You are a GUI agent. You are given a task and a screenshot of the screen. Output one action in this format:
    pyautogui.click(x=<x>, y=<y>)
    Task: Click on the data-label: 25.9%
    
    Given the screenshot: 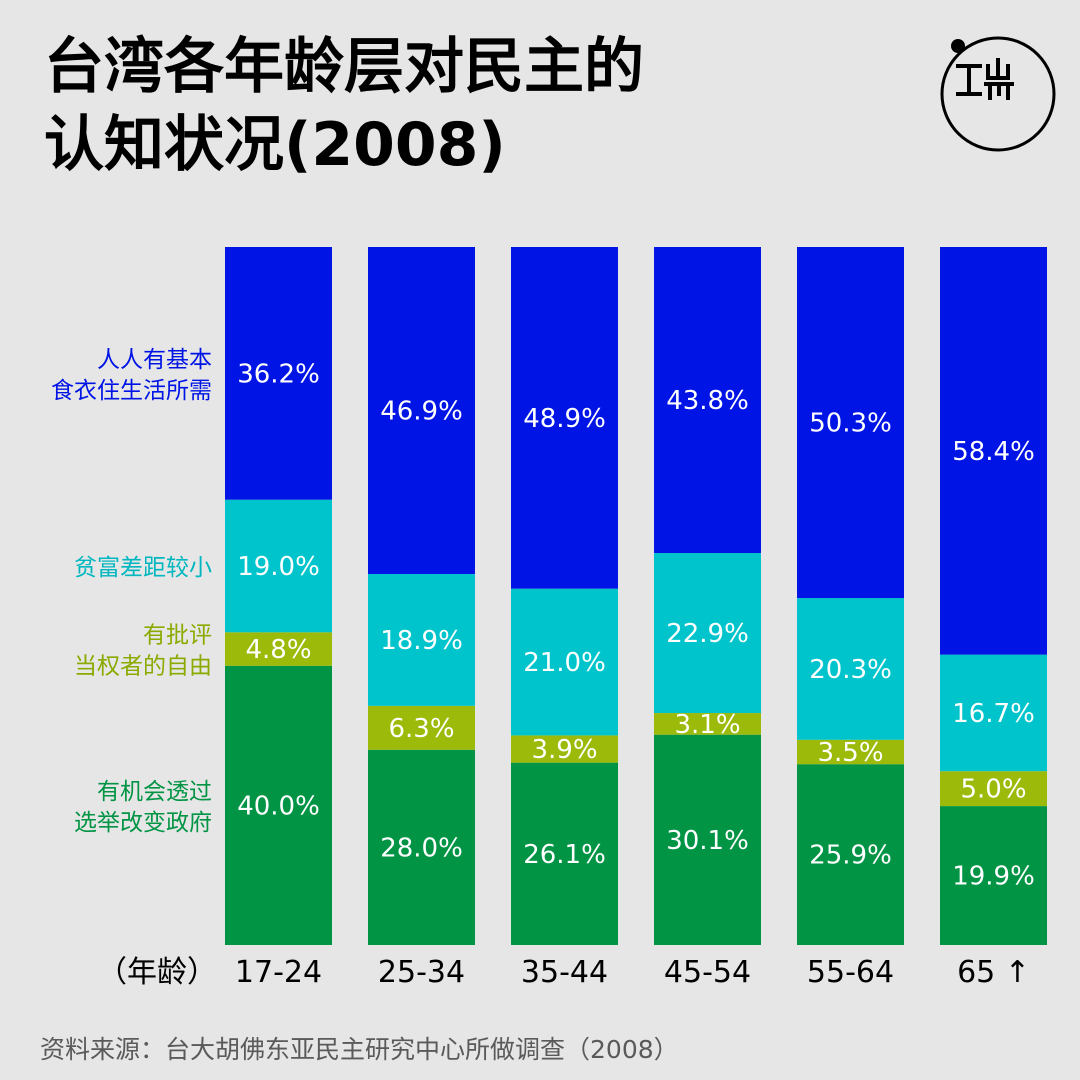 What is the action you would take?
    pyautogui.click(x=850, y=856)
    